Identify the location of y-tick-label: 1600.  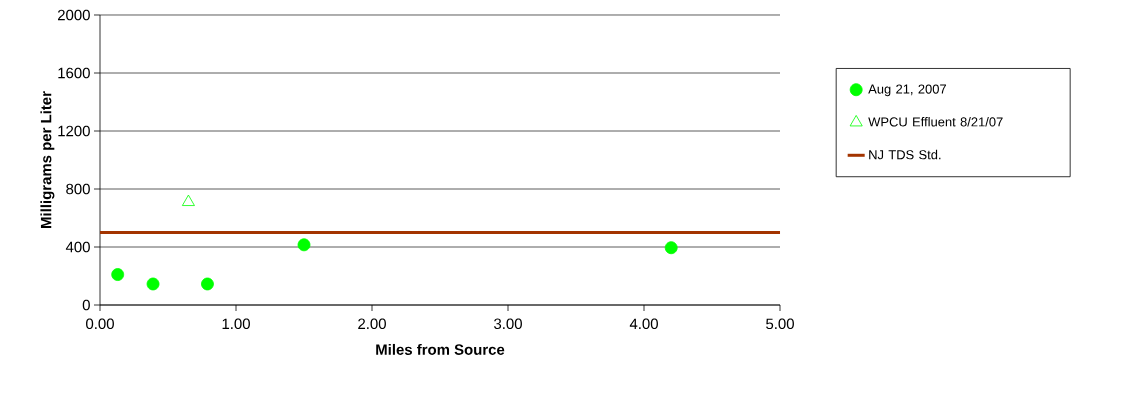
(74, 73).